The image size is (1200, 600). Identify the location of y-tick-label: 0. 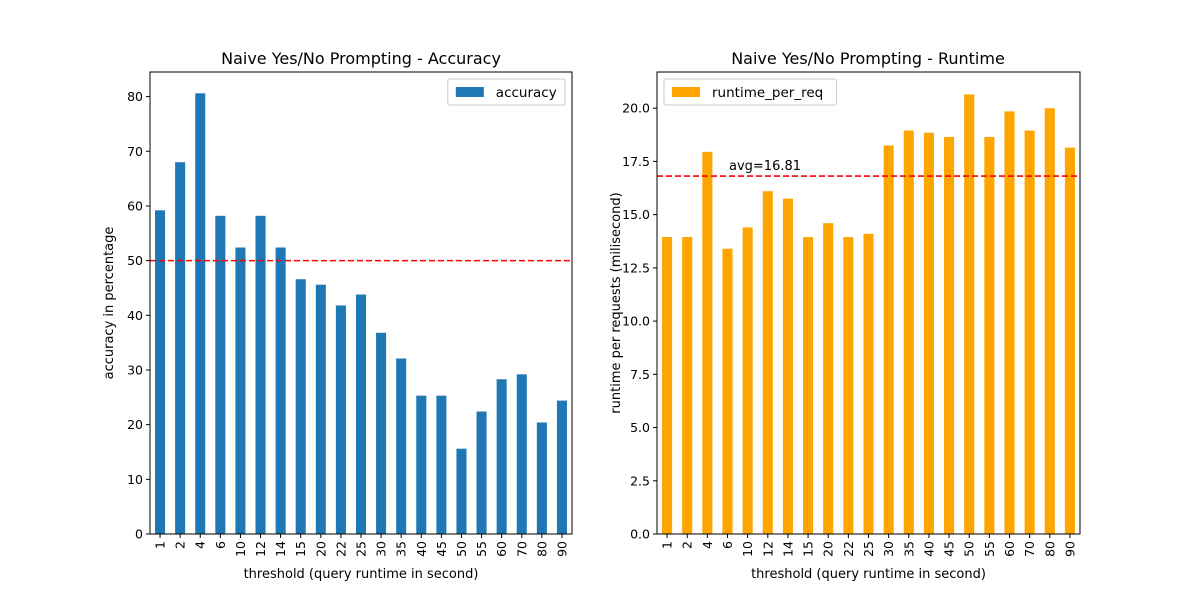
(139, 534).